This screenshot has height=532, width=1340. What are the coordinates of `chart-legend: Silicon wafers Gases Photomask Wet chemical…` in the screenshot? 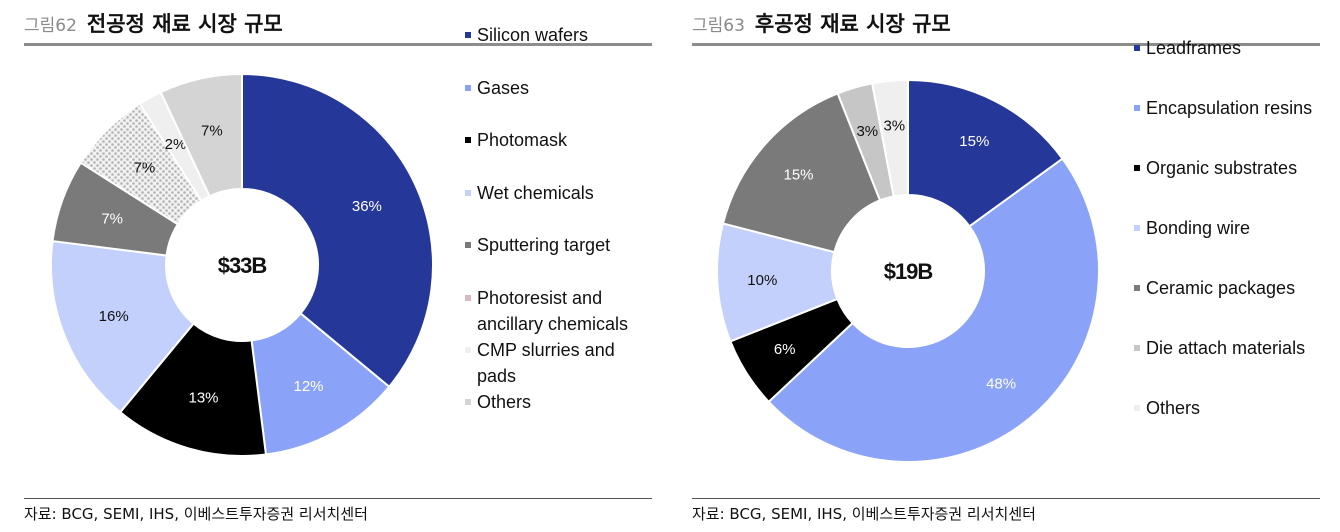 It's located at (560, 232).